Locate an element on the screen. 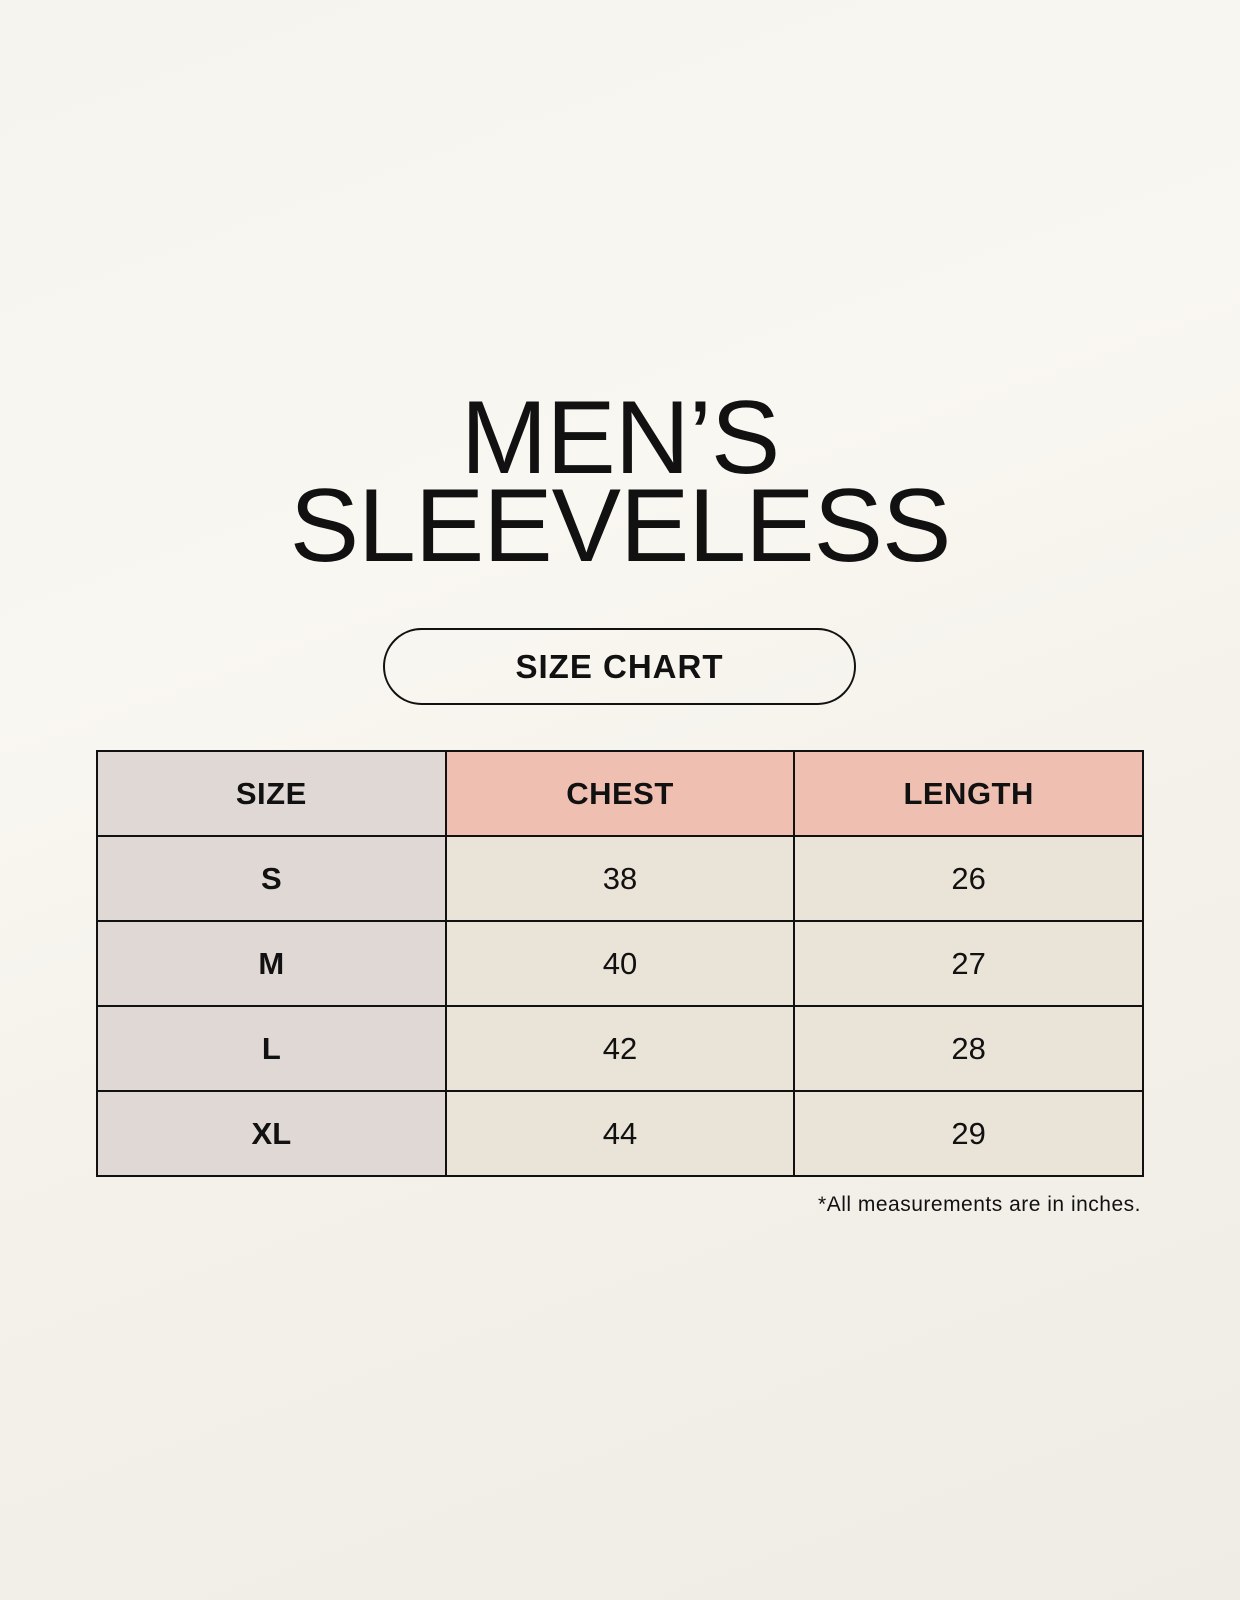 This screenshot has width=1240, height=1600. size-chart-label: SIZE CHART is located at coordinates (619, 666).